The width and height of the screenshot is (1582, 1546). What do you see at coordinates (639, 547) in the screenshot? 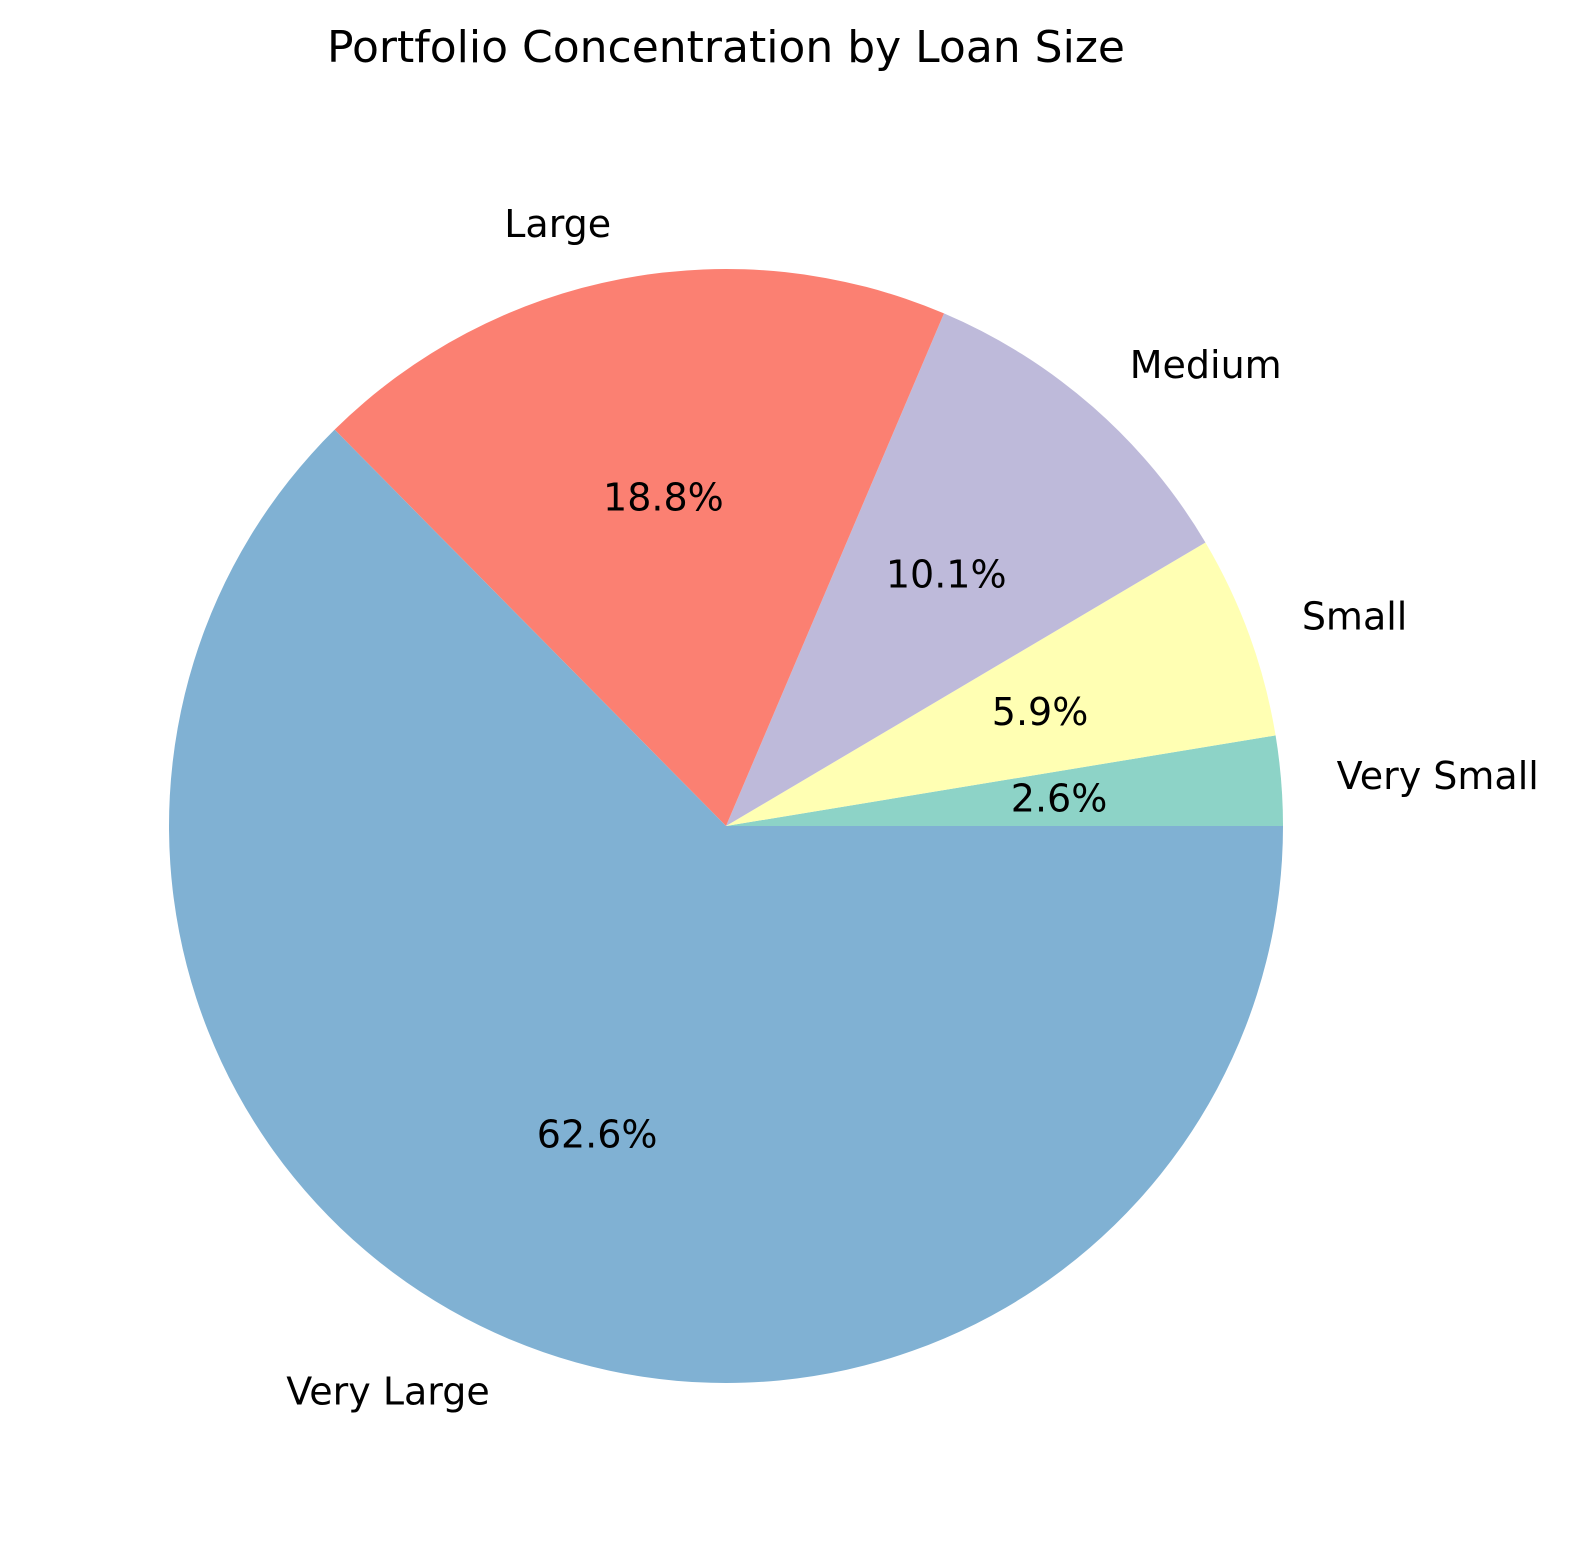
I see `pie-slice-large` at bounding box center [639, 547].